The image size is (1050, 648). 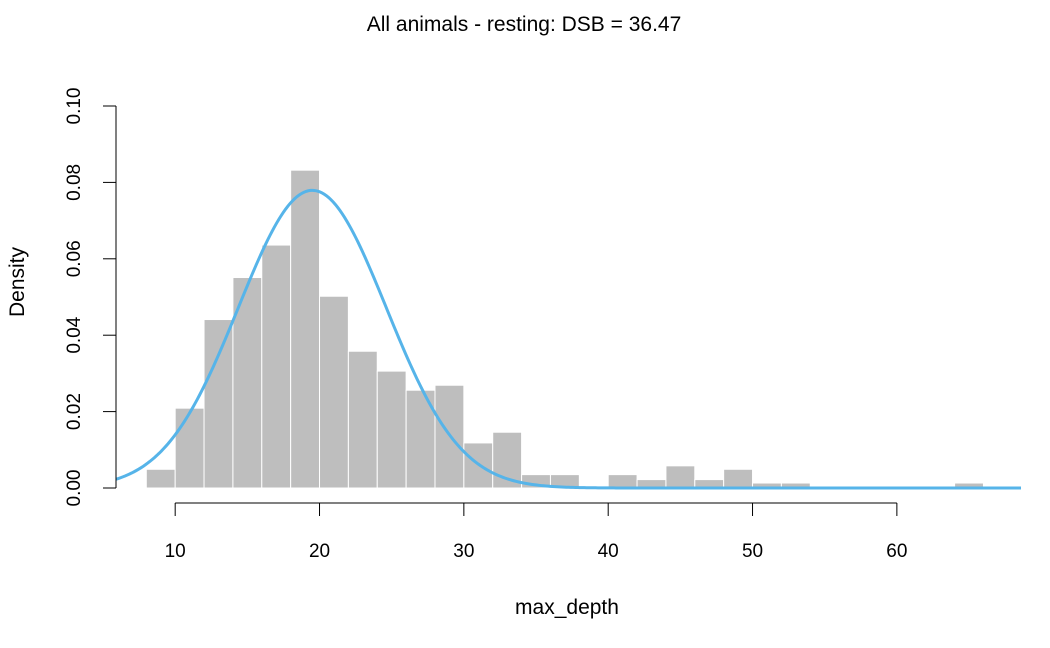 What do you see at coordinates (74, 334) in the screenshot?
I see `y-tick-label: 0.04` at bounding box center [74, 334].